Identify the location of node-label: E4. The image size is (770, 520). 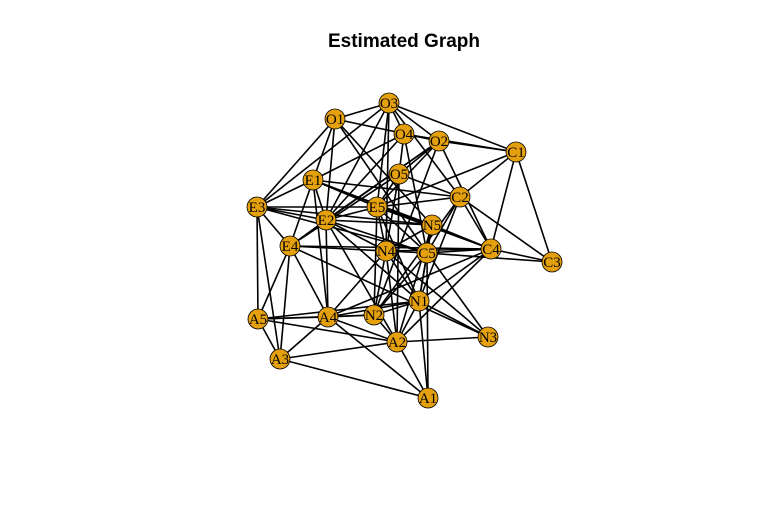
(290, 247).